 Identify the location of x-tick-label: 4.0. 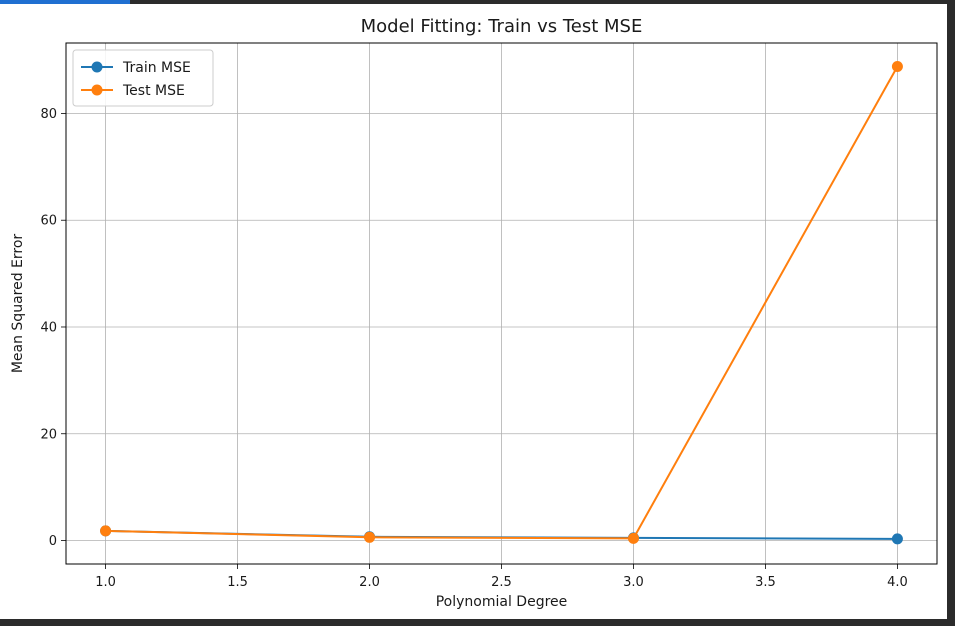
(897, 582).